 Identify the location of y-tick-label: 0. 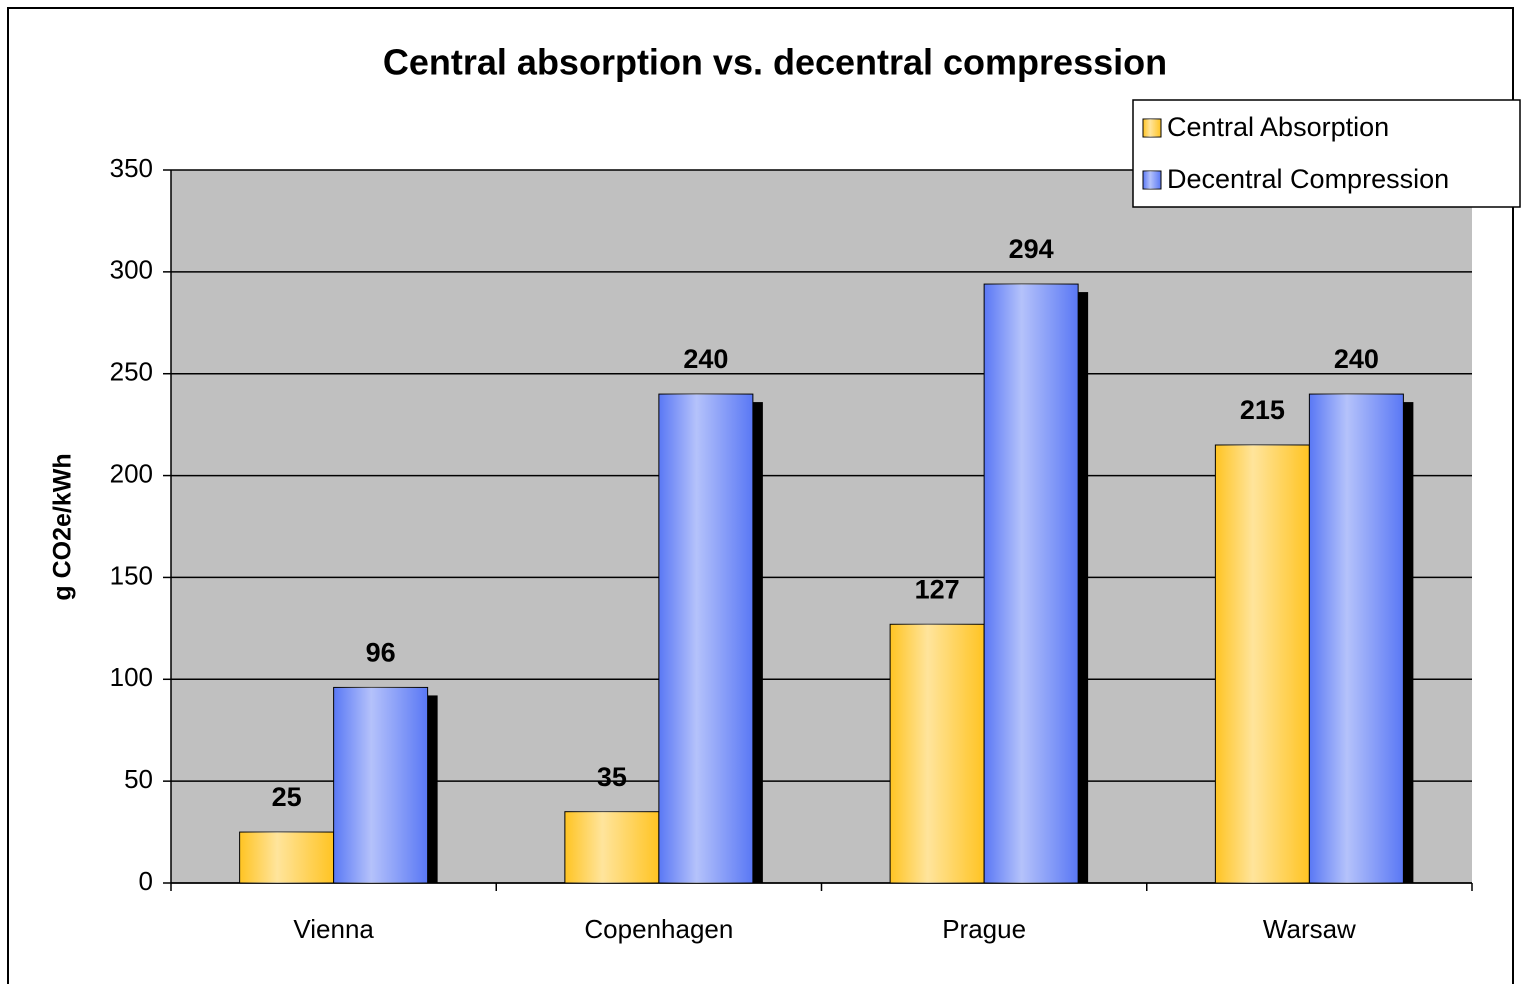
(146, 881).